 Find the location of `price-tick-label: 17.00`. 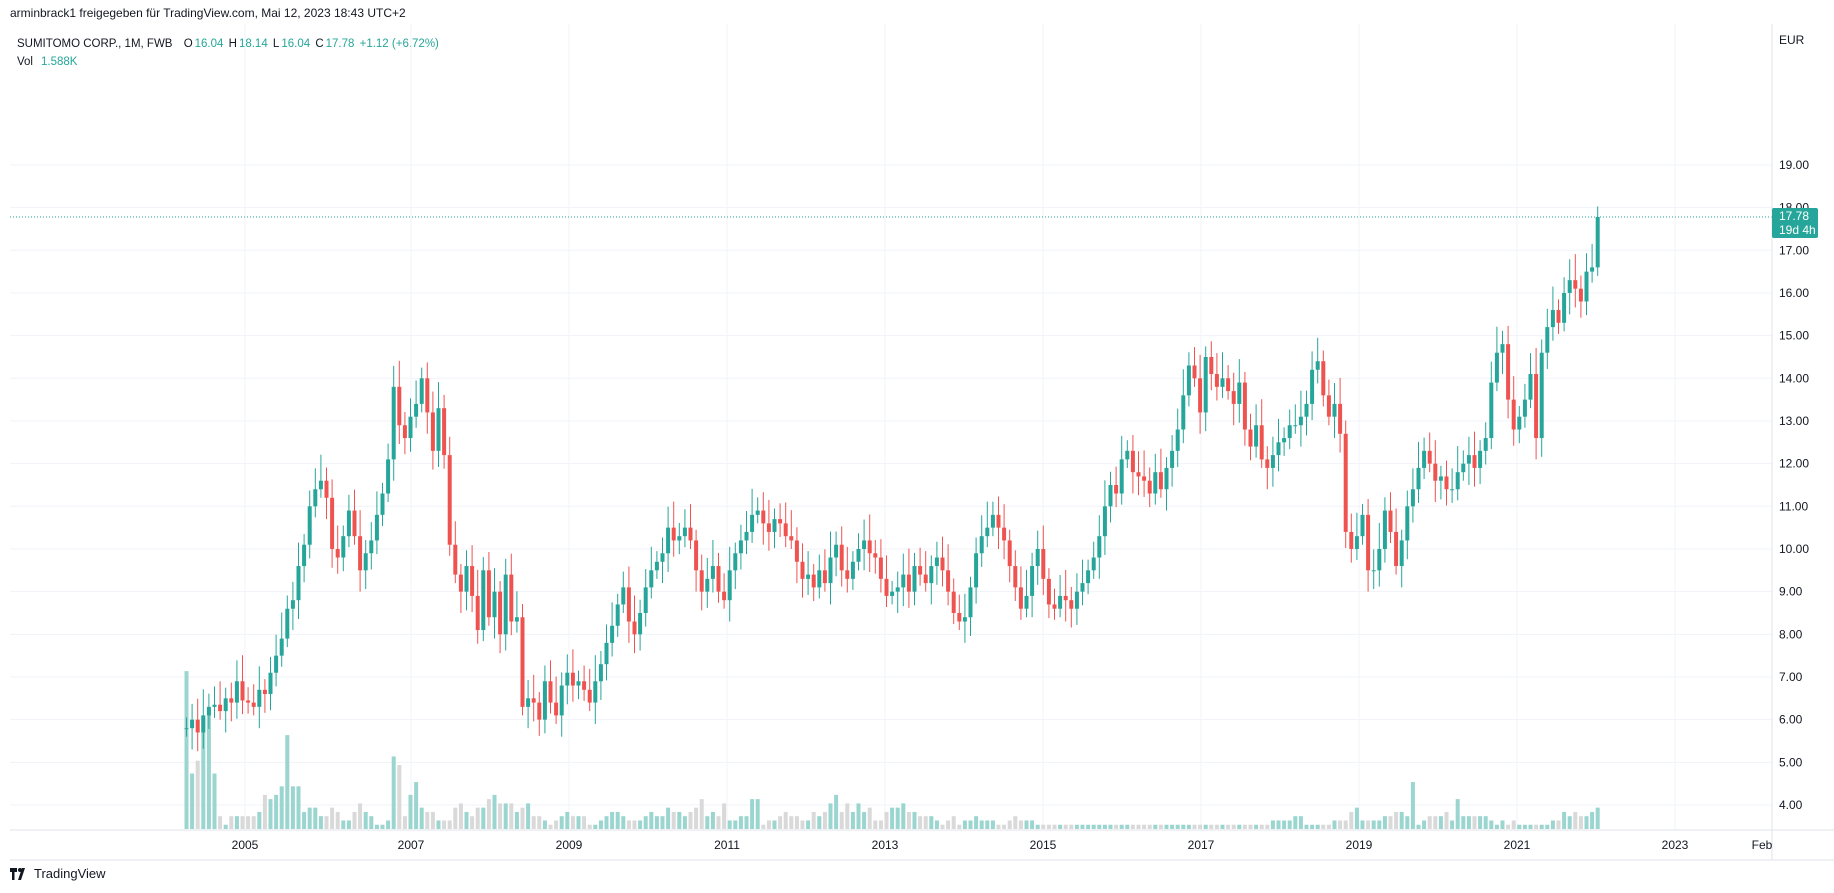

price-tick-label: 17.00 is located at coordinates (1794, 250).